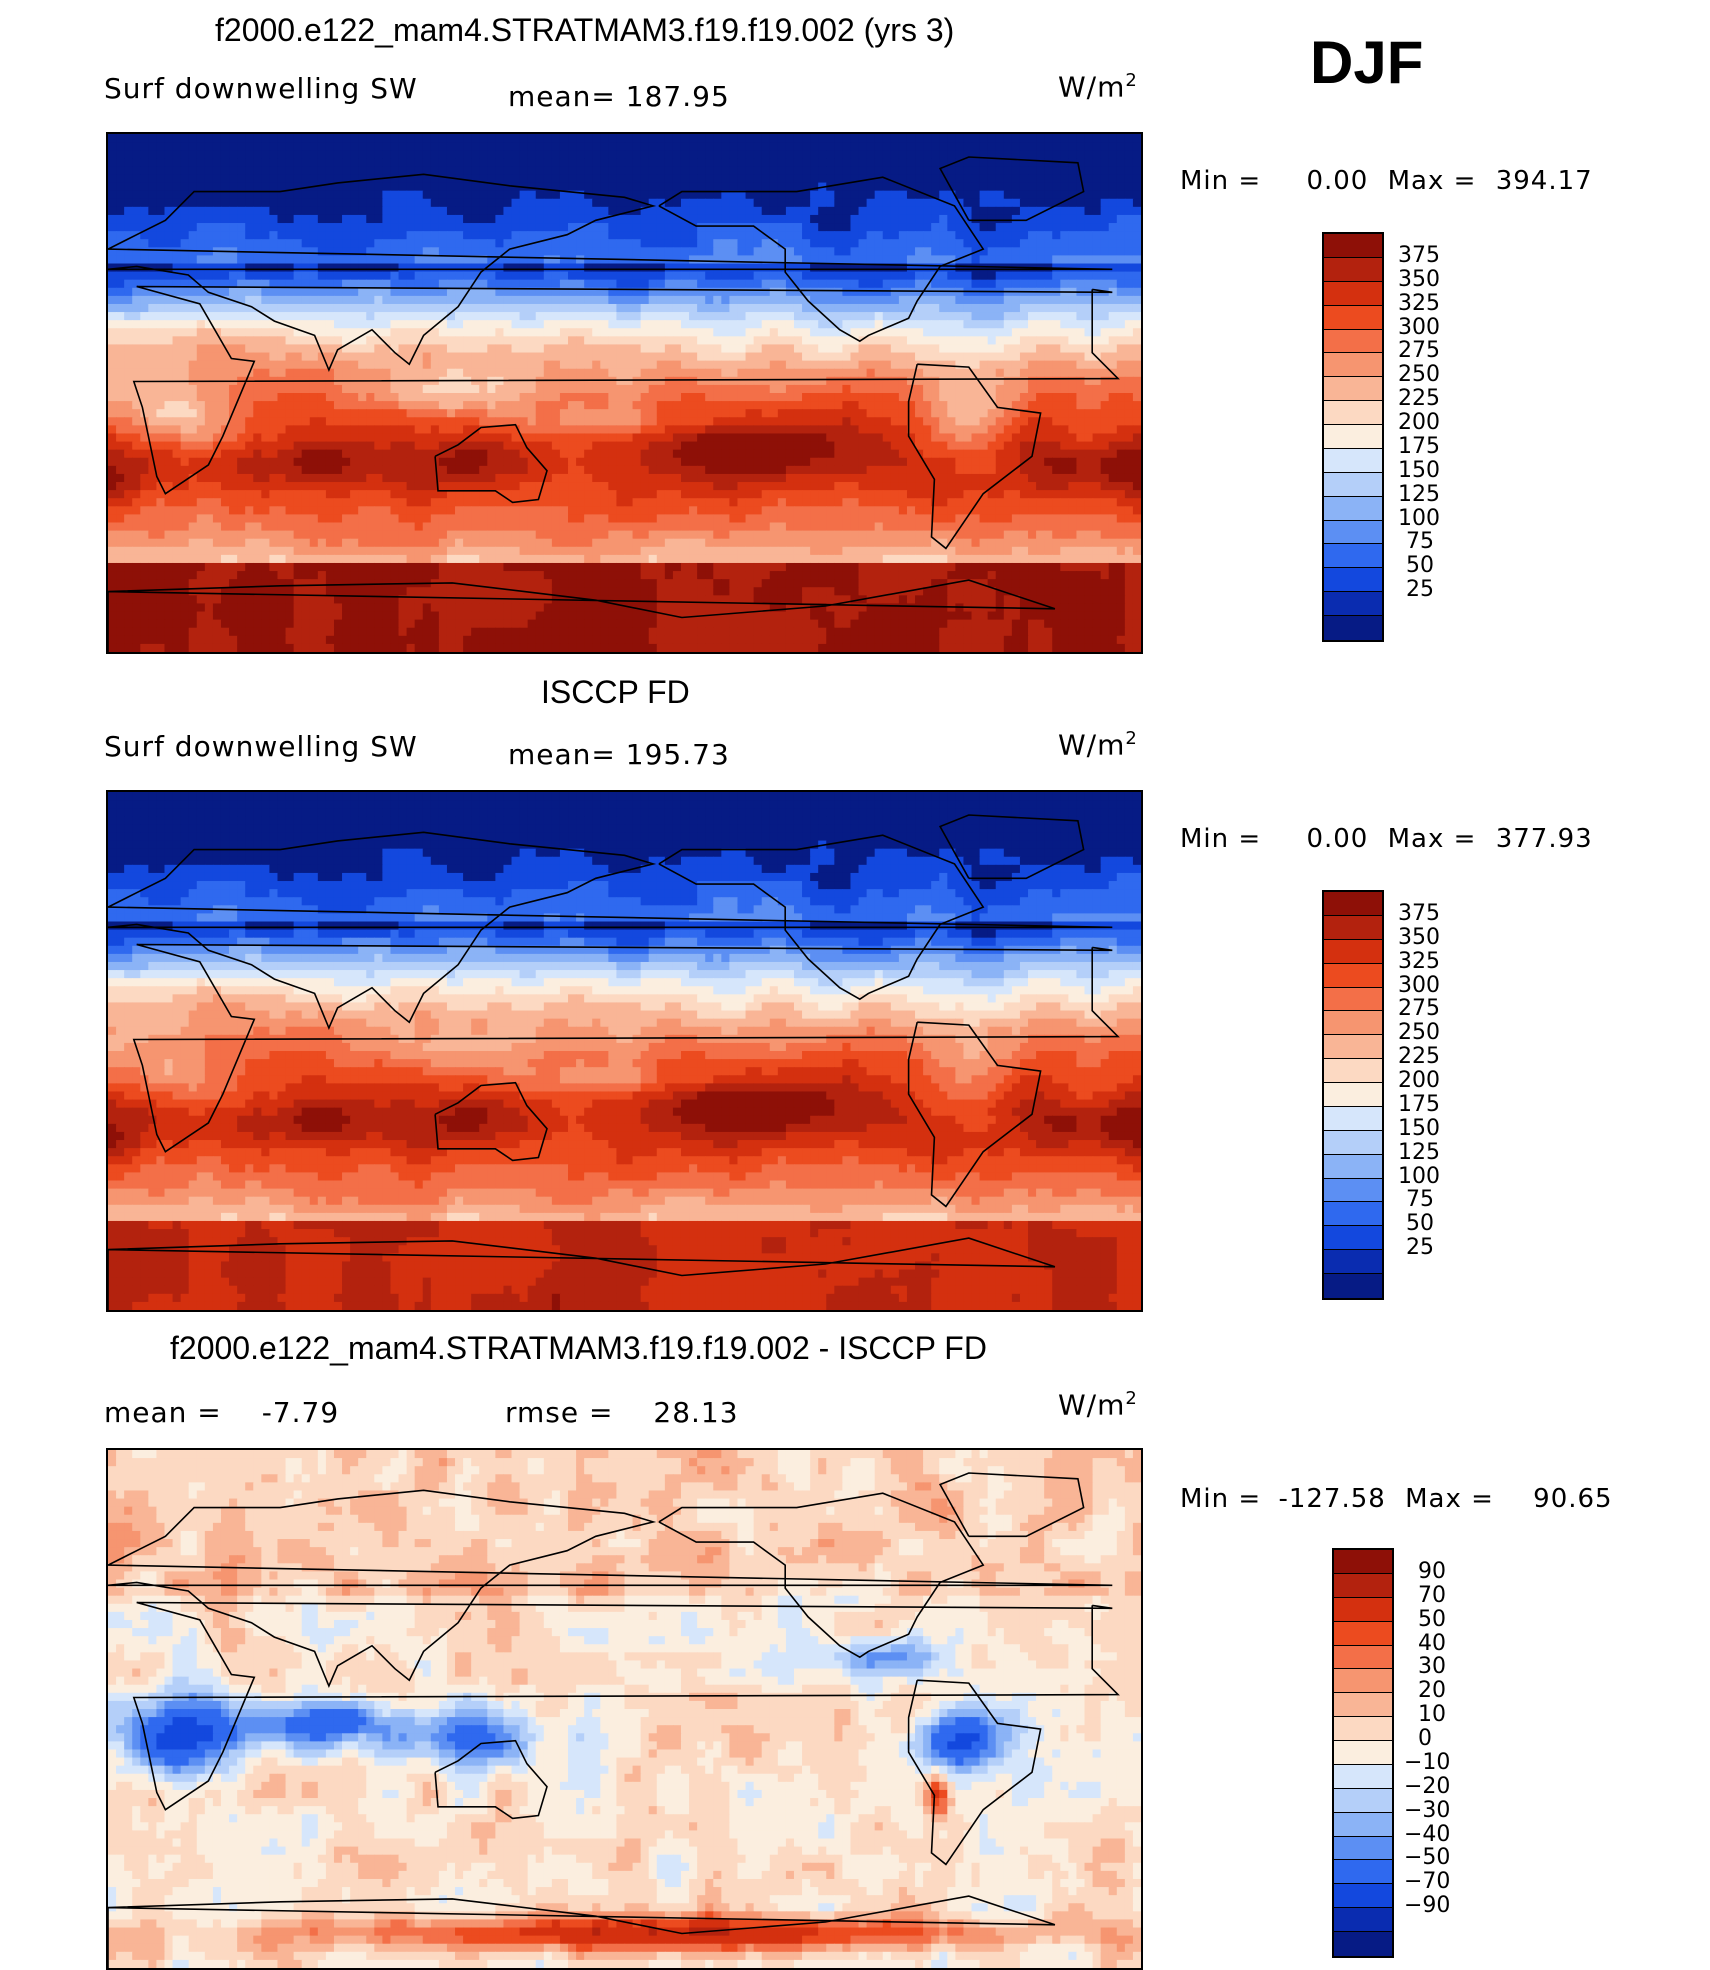 The width and height of the screenshot is (1710, 1970). I want to click on panel1-mean-label: mean=, so click(562, 96).